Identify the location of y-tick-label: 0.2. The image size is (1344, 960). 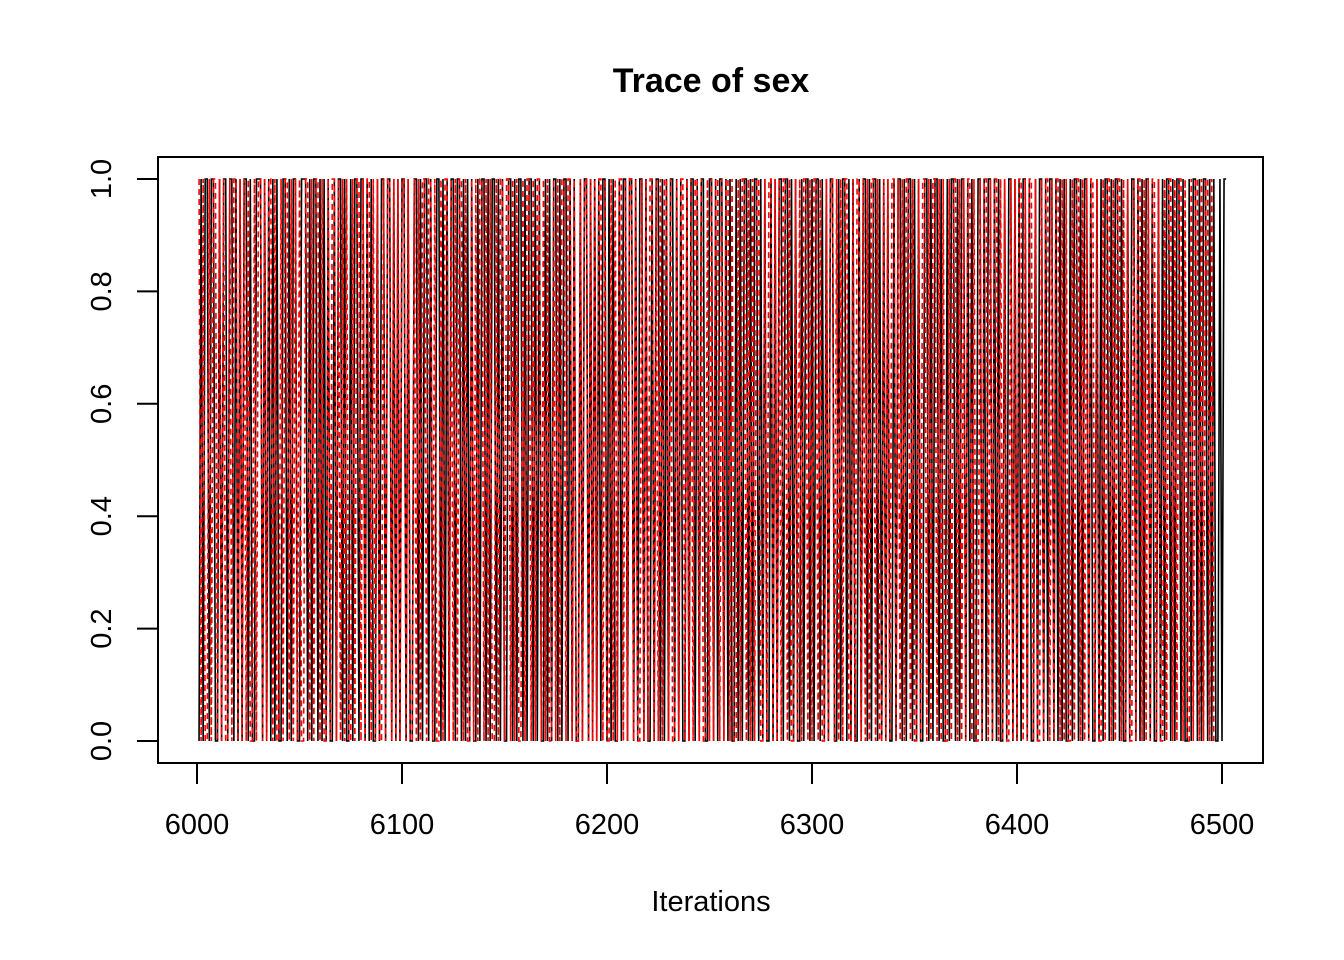
(102, 628).